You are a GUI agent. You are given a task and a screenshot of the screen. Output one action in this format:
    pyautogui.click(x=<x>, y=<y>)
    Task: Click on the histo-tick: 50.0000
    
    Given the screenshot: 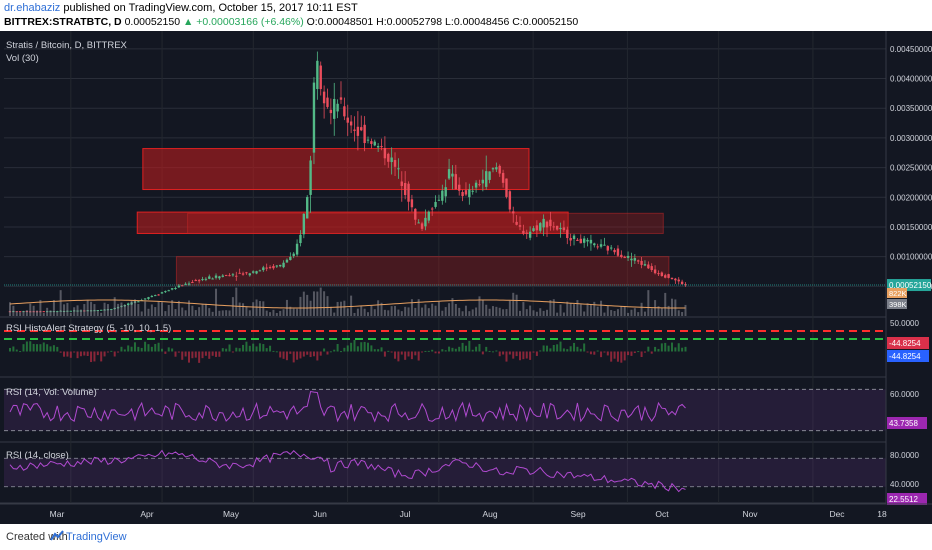 What is the action you would take?
    pyautogui.click(x=904, y=323)
    